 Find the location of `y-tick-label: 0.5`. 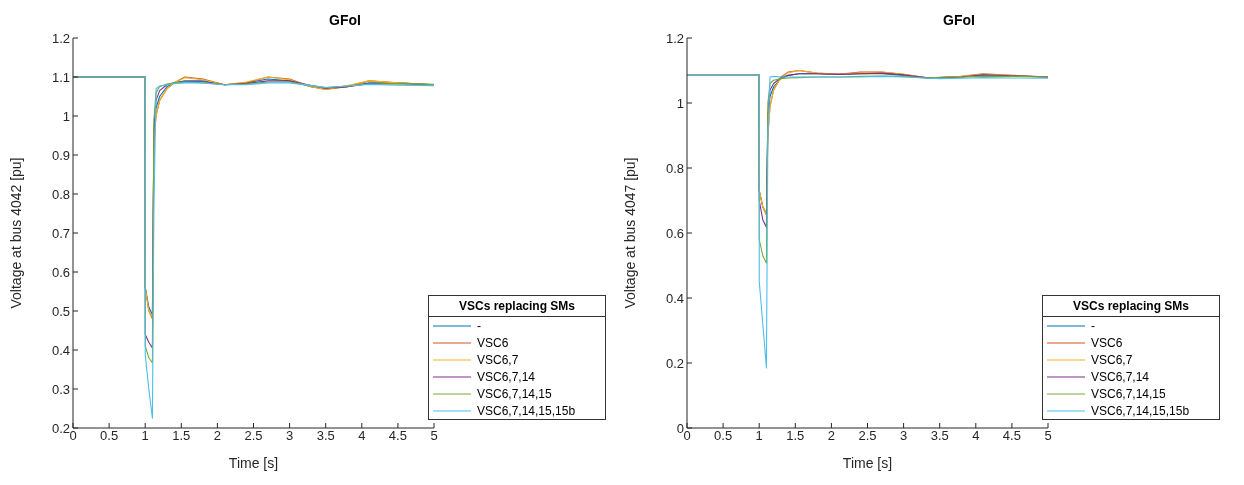

y-tick-label: 0.5 is located at coordinates (60, 311).